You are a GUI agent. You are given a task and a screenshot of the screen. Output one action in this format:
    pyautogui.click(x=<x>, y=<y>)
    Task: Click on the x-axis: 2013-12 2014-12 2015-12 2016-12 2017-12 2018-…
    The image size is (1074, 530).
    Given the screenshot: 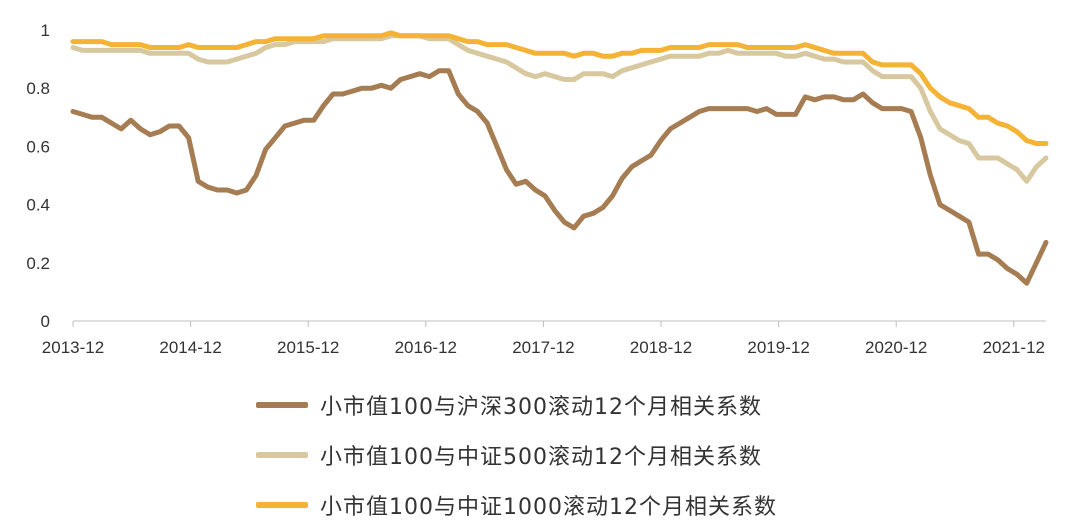 What is the action you would take?
    pyautogui.click(x=544, y=338)
    